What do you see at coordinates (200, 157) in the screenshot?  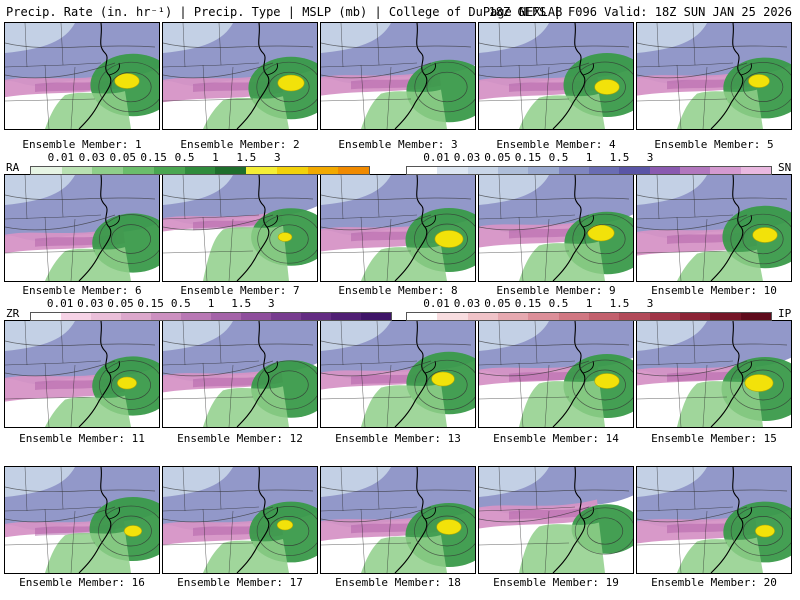 I see `legend-rain-ticks: 0.01 0.03 0.05 0.15 0.5 1 1.5 3` at bounding box center [200, 157].